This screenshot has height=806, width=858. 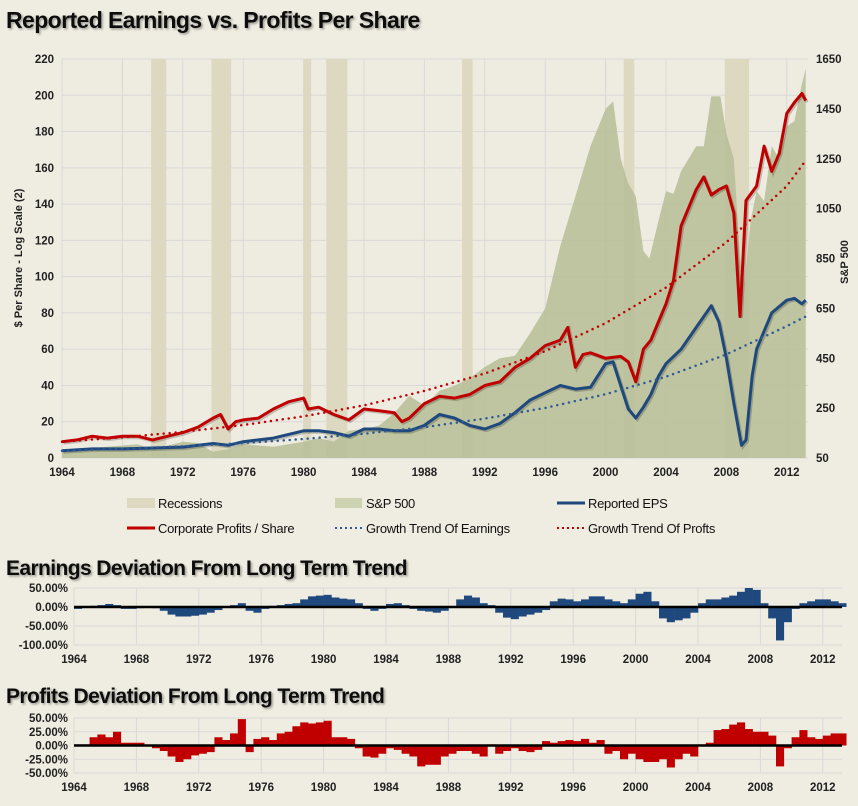 What do you see at coordinates (44, 205) in the screenshot?
I see `y-tick-label: 140` at bounding box center [44, 205].